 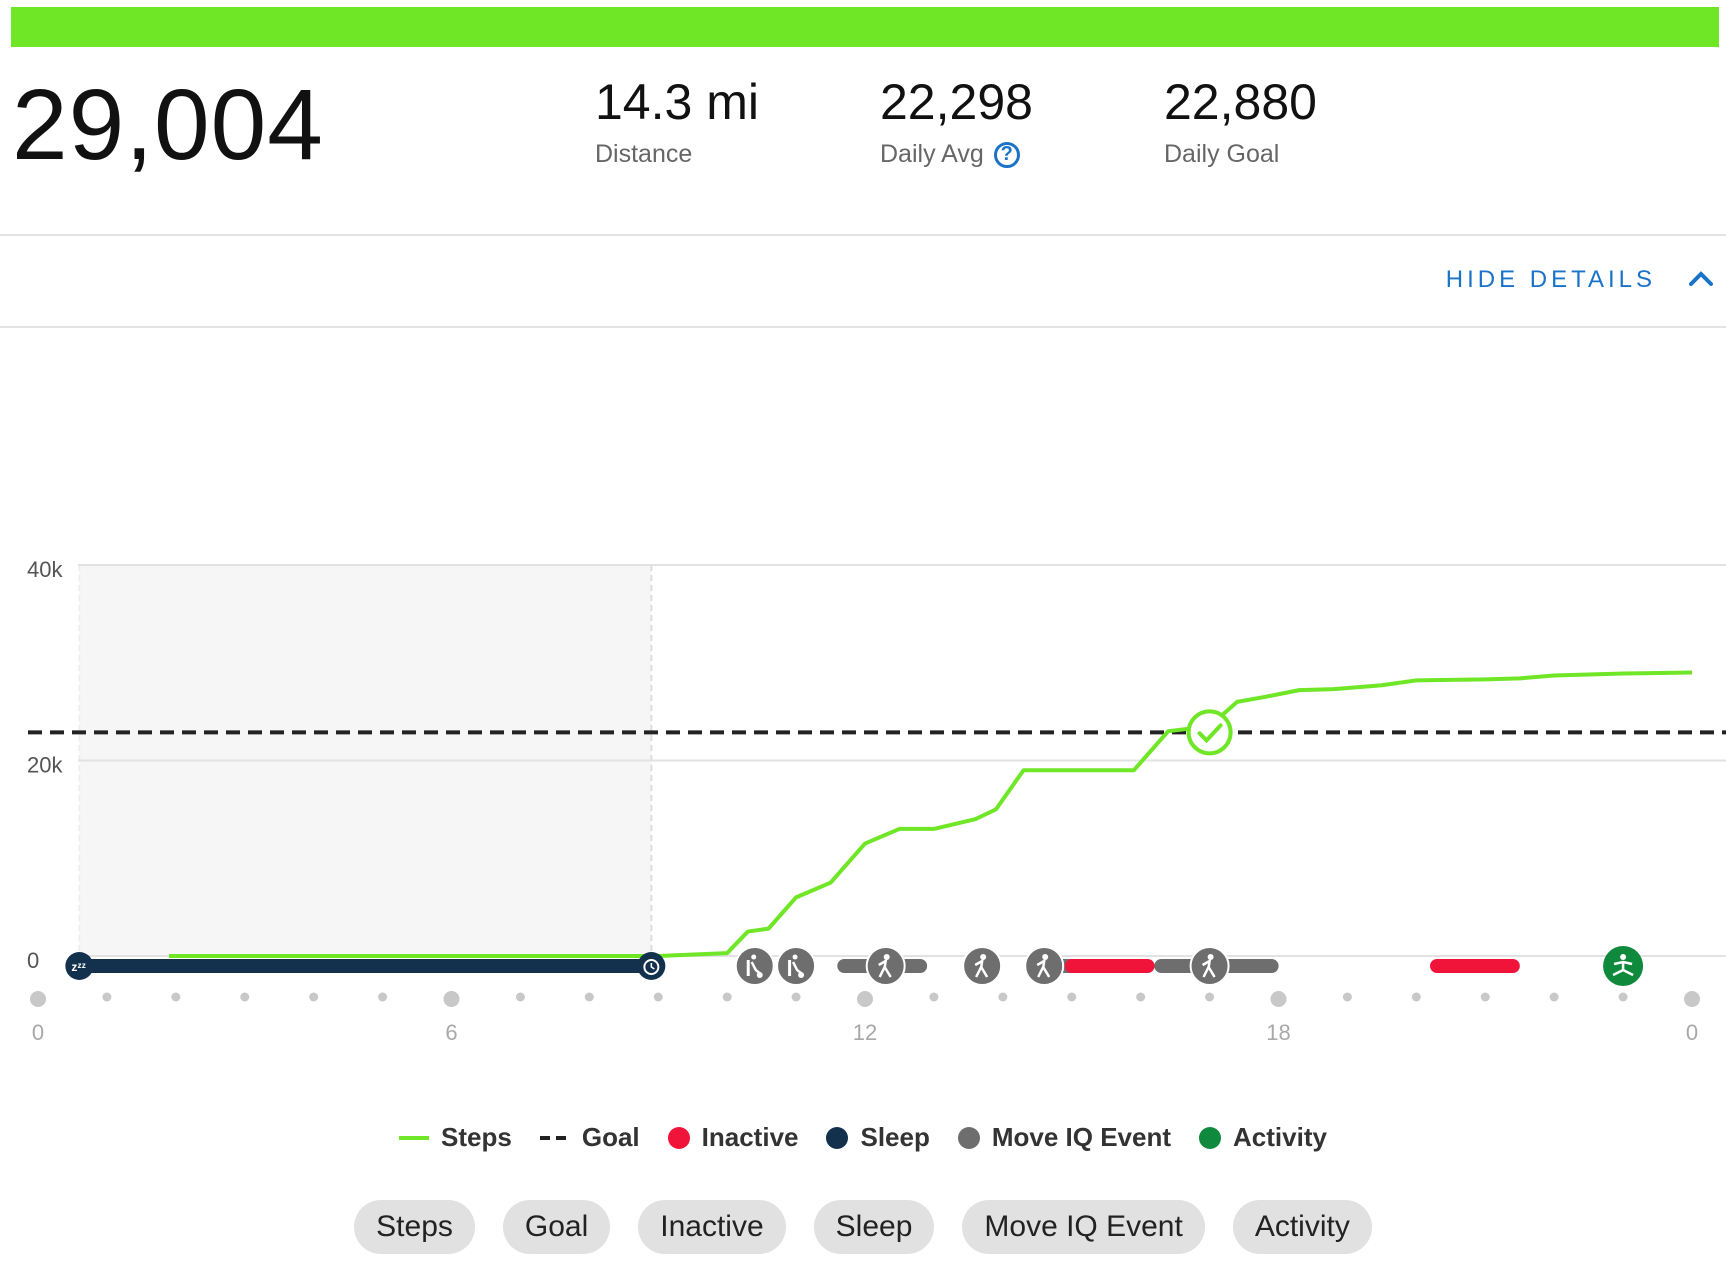 I want to click on progress-bar, so click(x=865, y=27).